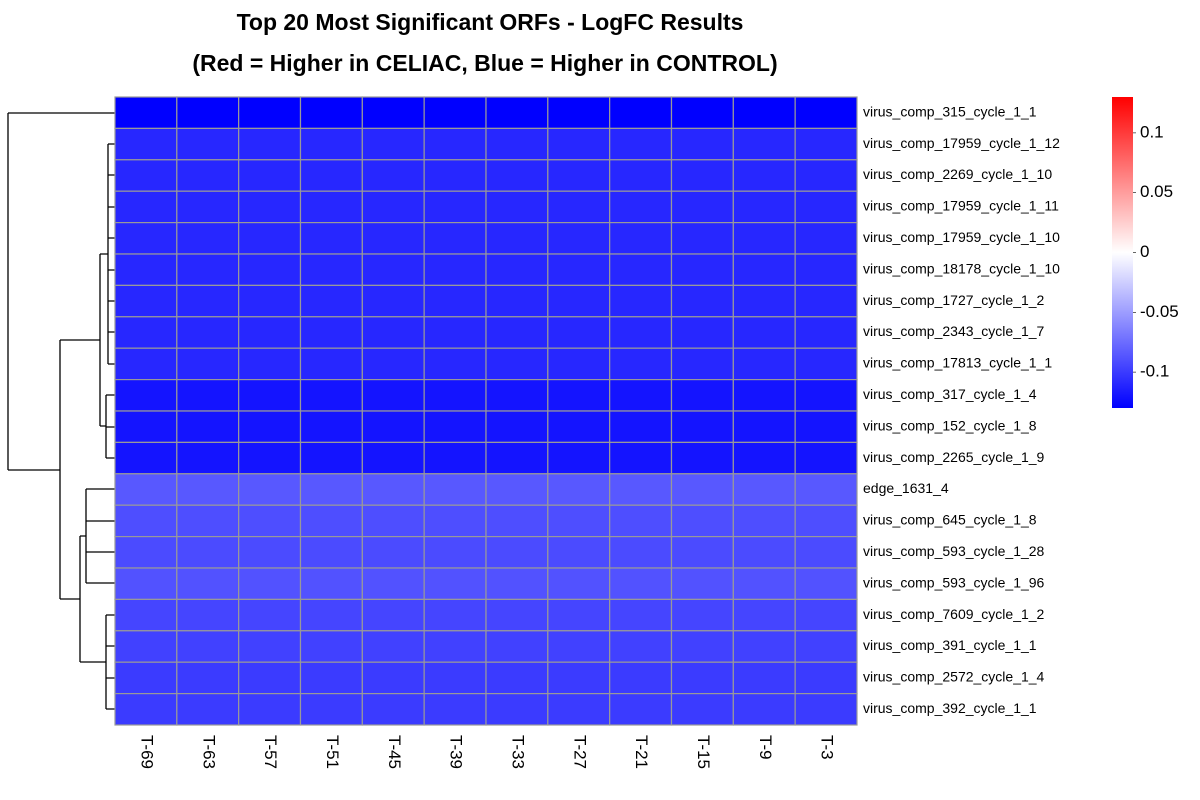 The height and width of the screenshot is (800, 1200). What do you see at coordinates (332, 752) in the screenshot?
I see `column-label: T-51` at bounding box center [332, 752].